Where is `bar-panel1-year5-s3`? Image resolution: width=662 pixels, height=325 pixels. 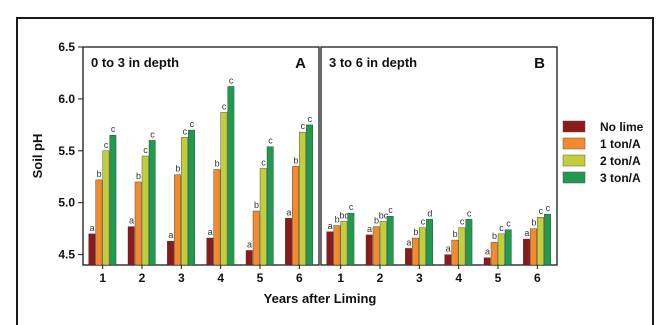 bar-panel1-year5-s3 is located at coordinates (263, 216).